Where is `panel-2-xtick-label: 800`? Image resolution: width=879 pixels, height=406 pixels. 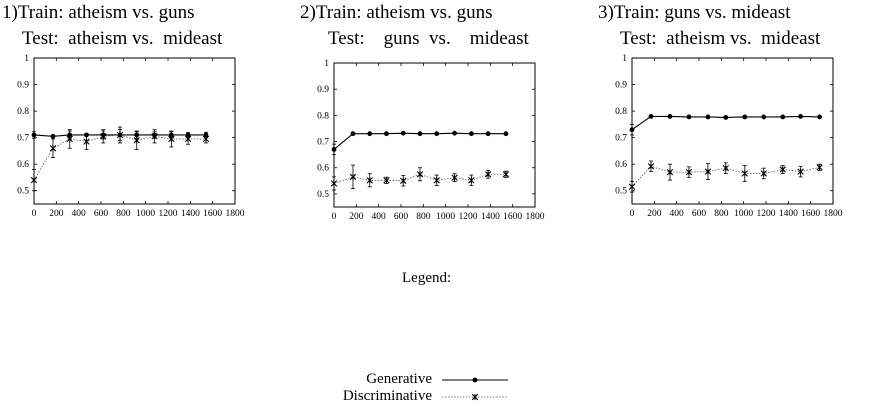
panel-2-xtick-label: 800 is located at coordinates (423, 217).